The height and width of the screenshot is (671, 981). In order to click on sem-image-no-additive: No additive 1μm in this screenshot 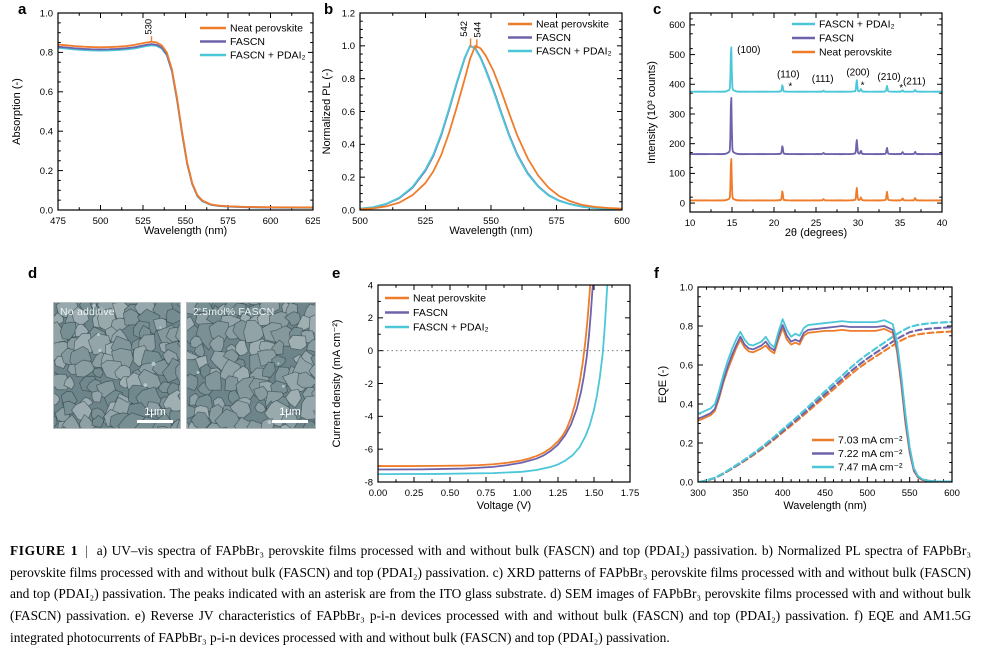, I will do `click(117, 365)`.